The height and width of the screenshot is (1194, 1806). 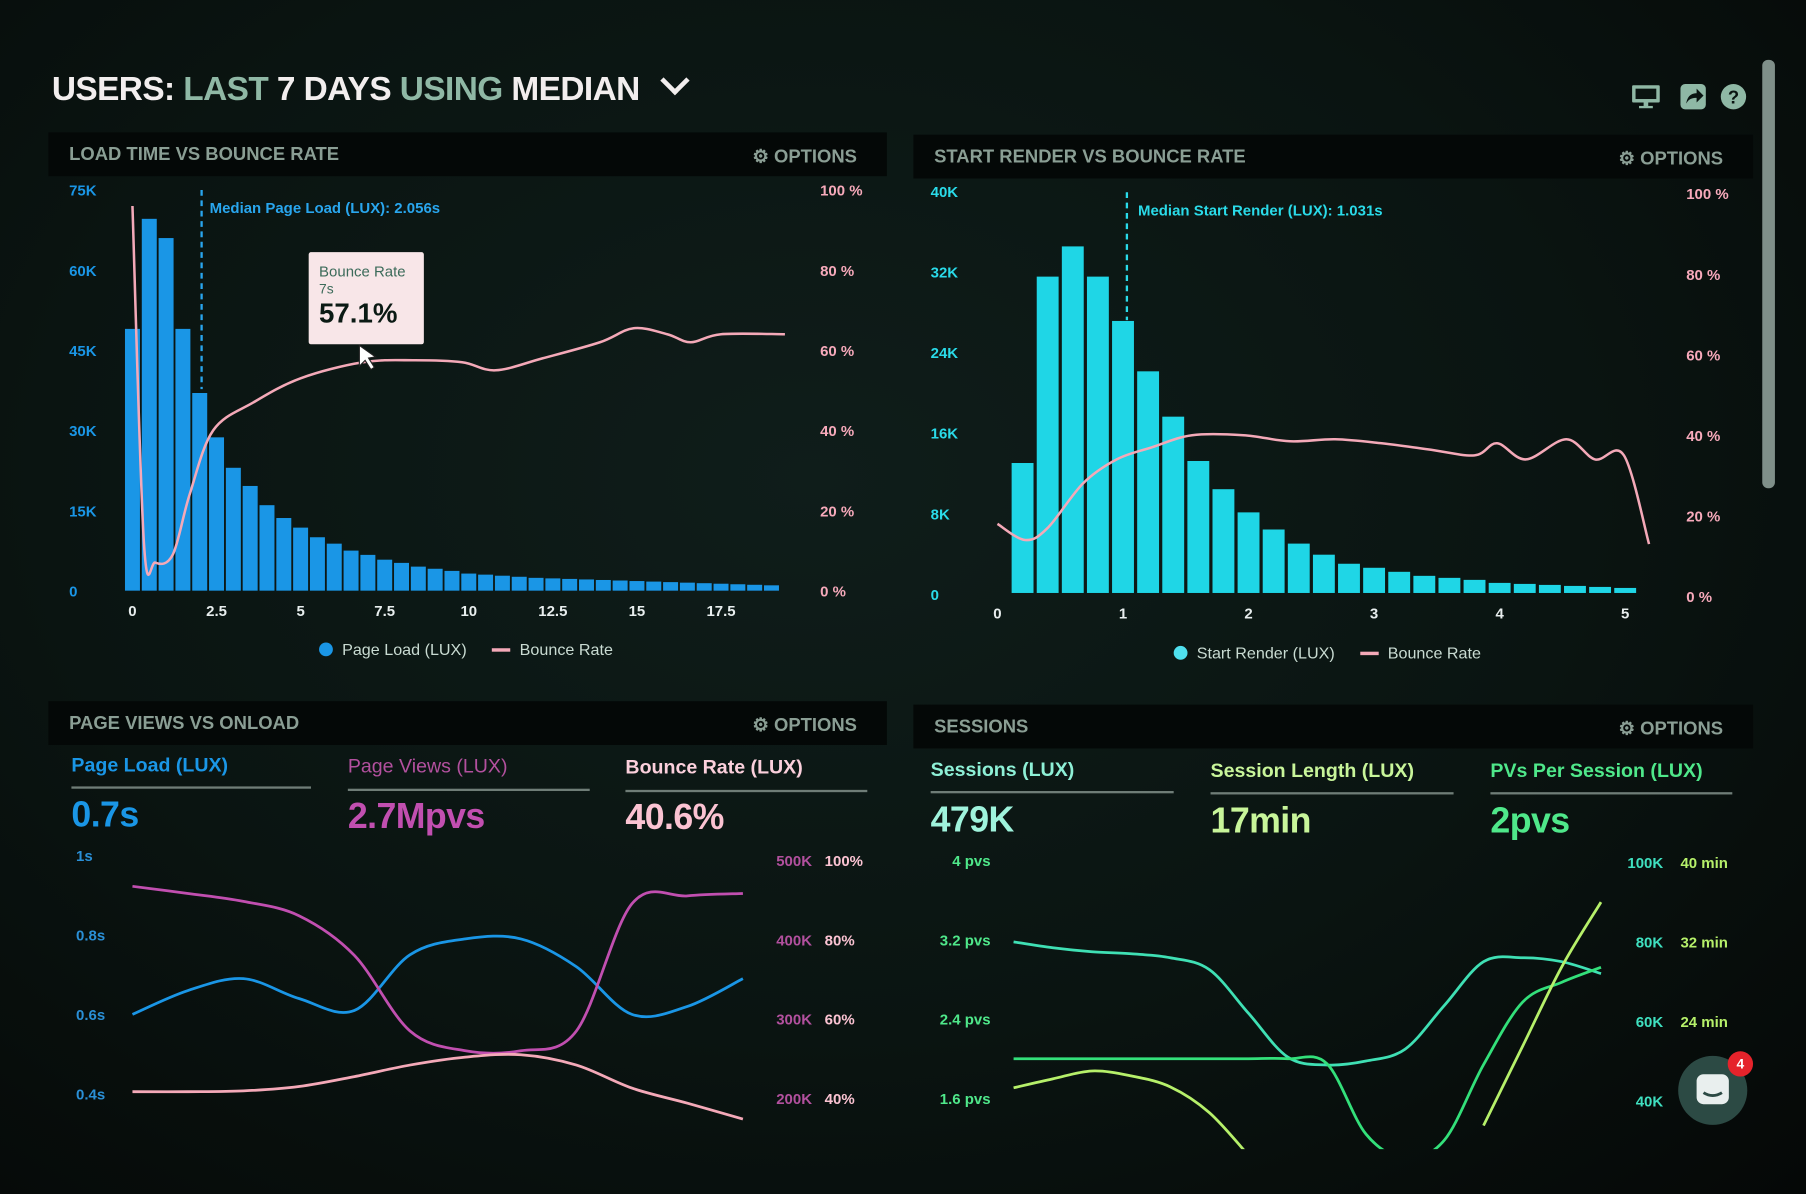 What do you see at coordinates (226, 90) in the screenshot?
I see `title-last: LAST` at bounding box center [226, 90].